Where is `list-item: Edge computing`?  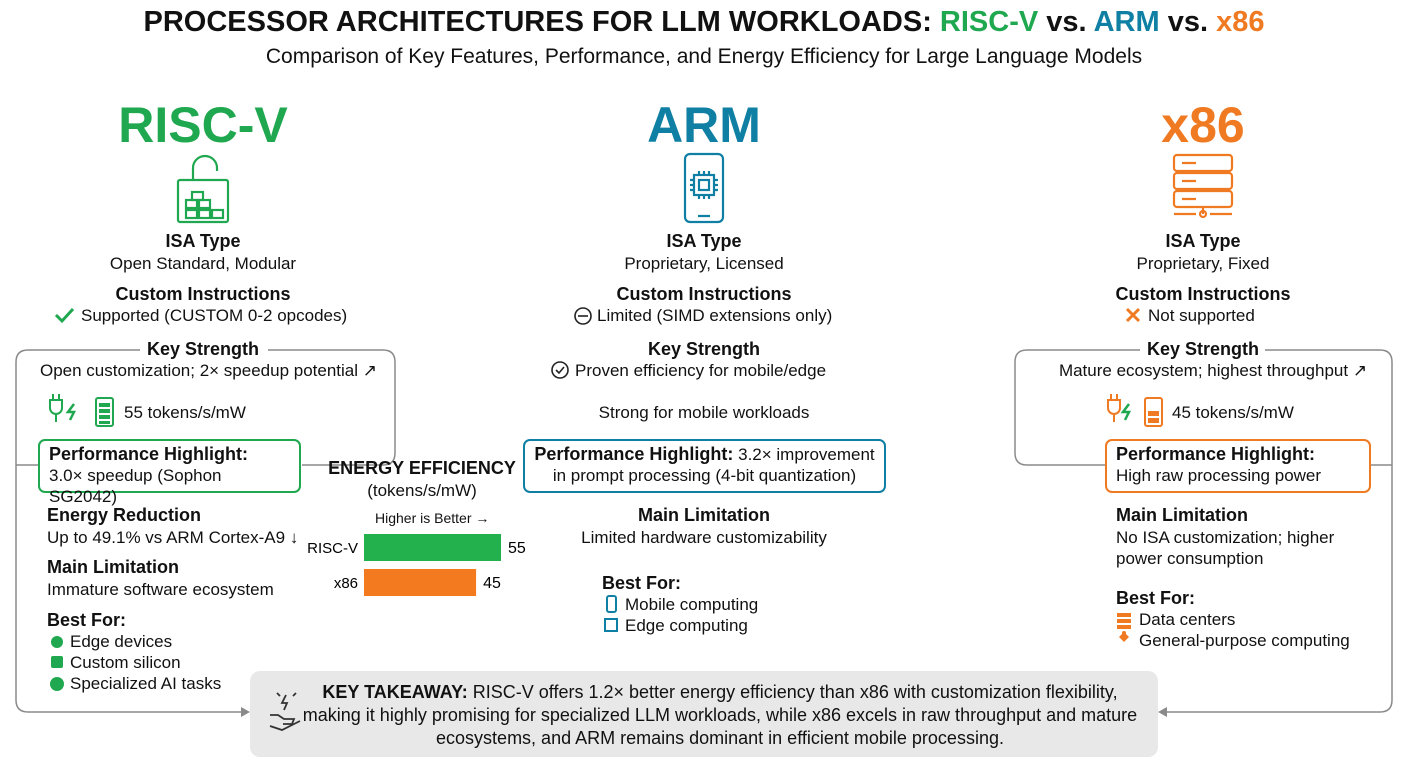 list-item: Edge computing is located at coordinates (686, 625).